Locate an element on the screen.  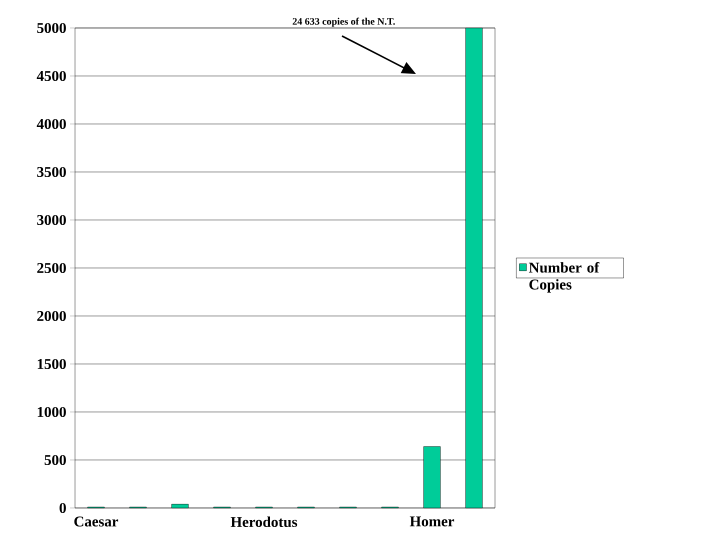
x-tick-label: Homer is located at coordinates (432, 521).